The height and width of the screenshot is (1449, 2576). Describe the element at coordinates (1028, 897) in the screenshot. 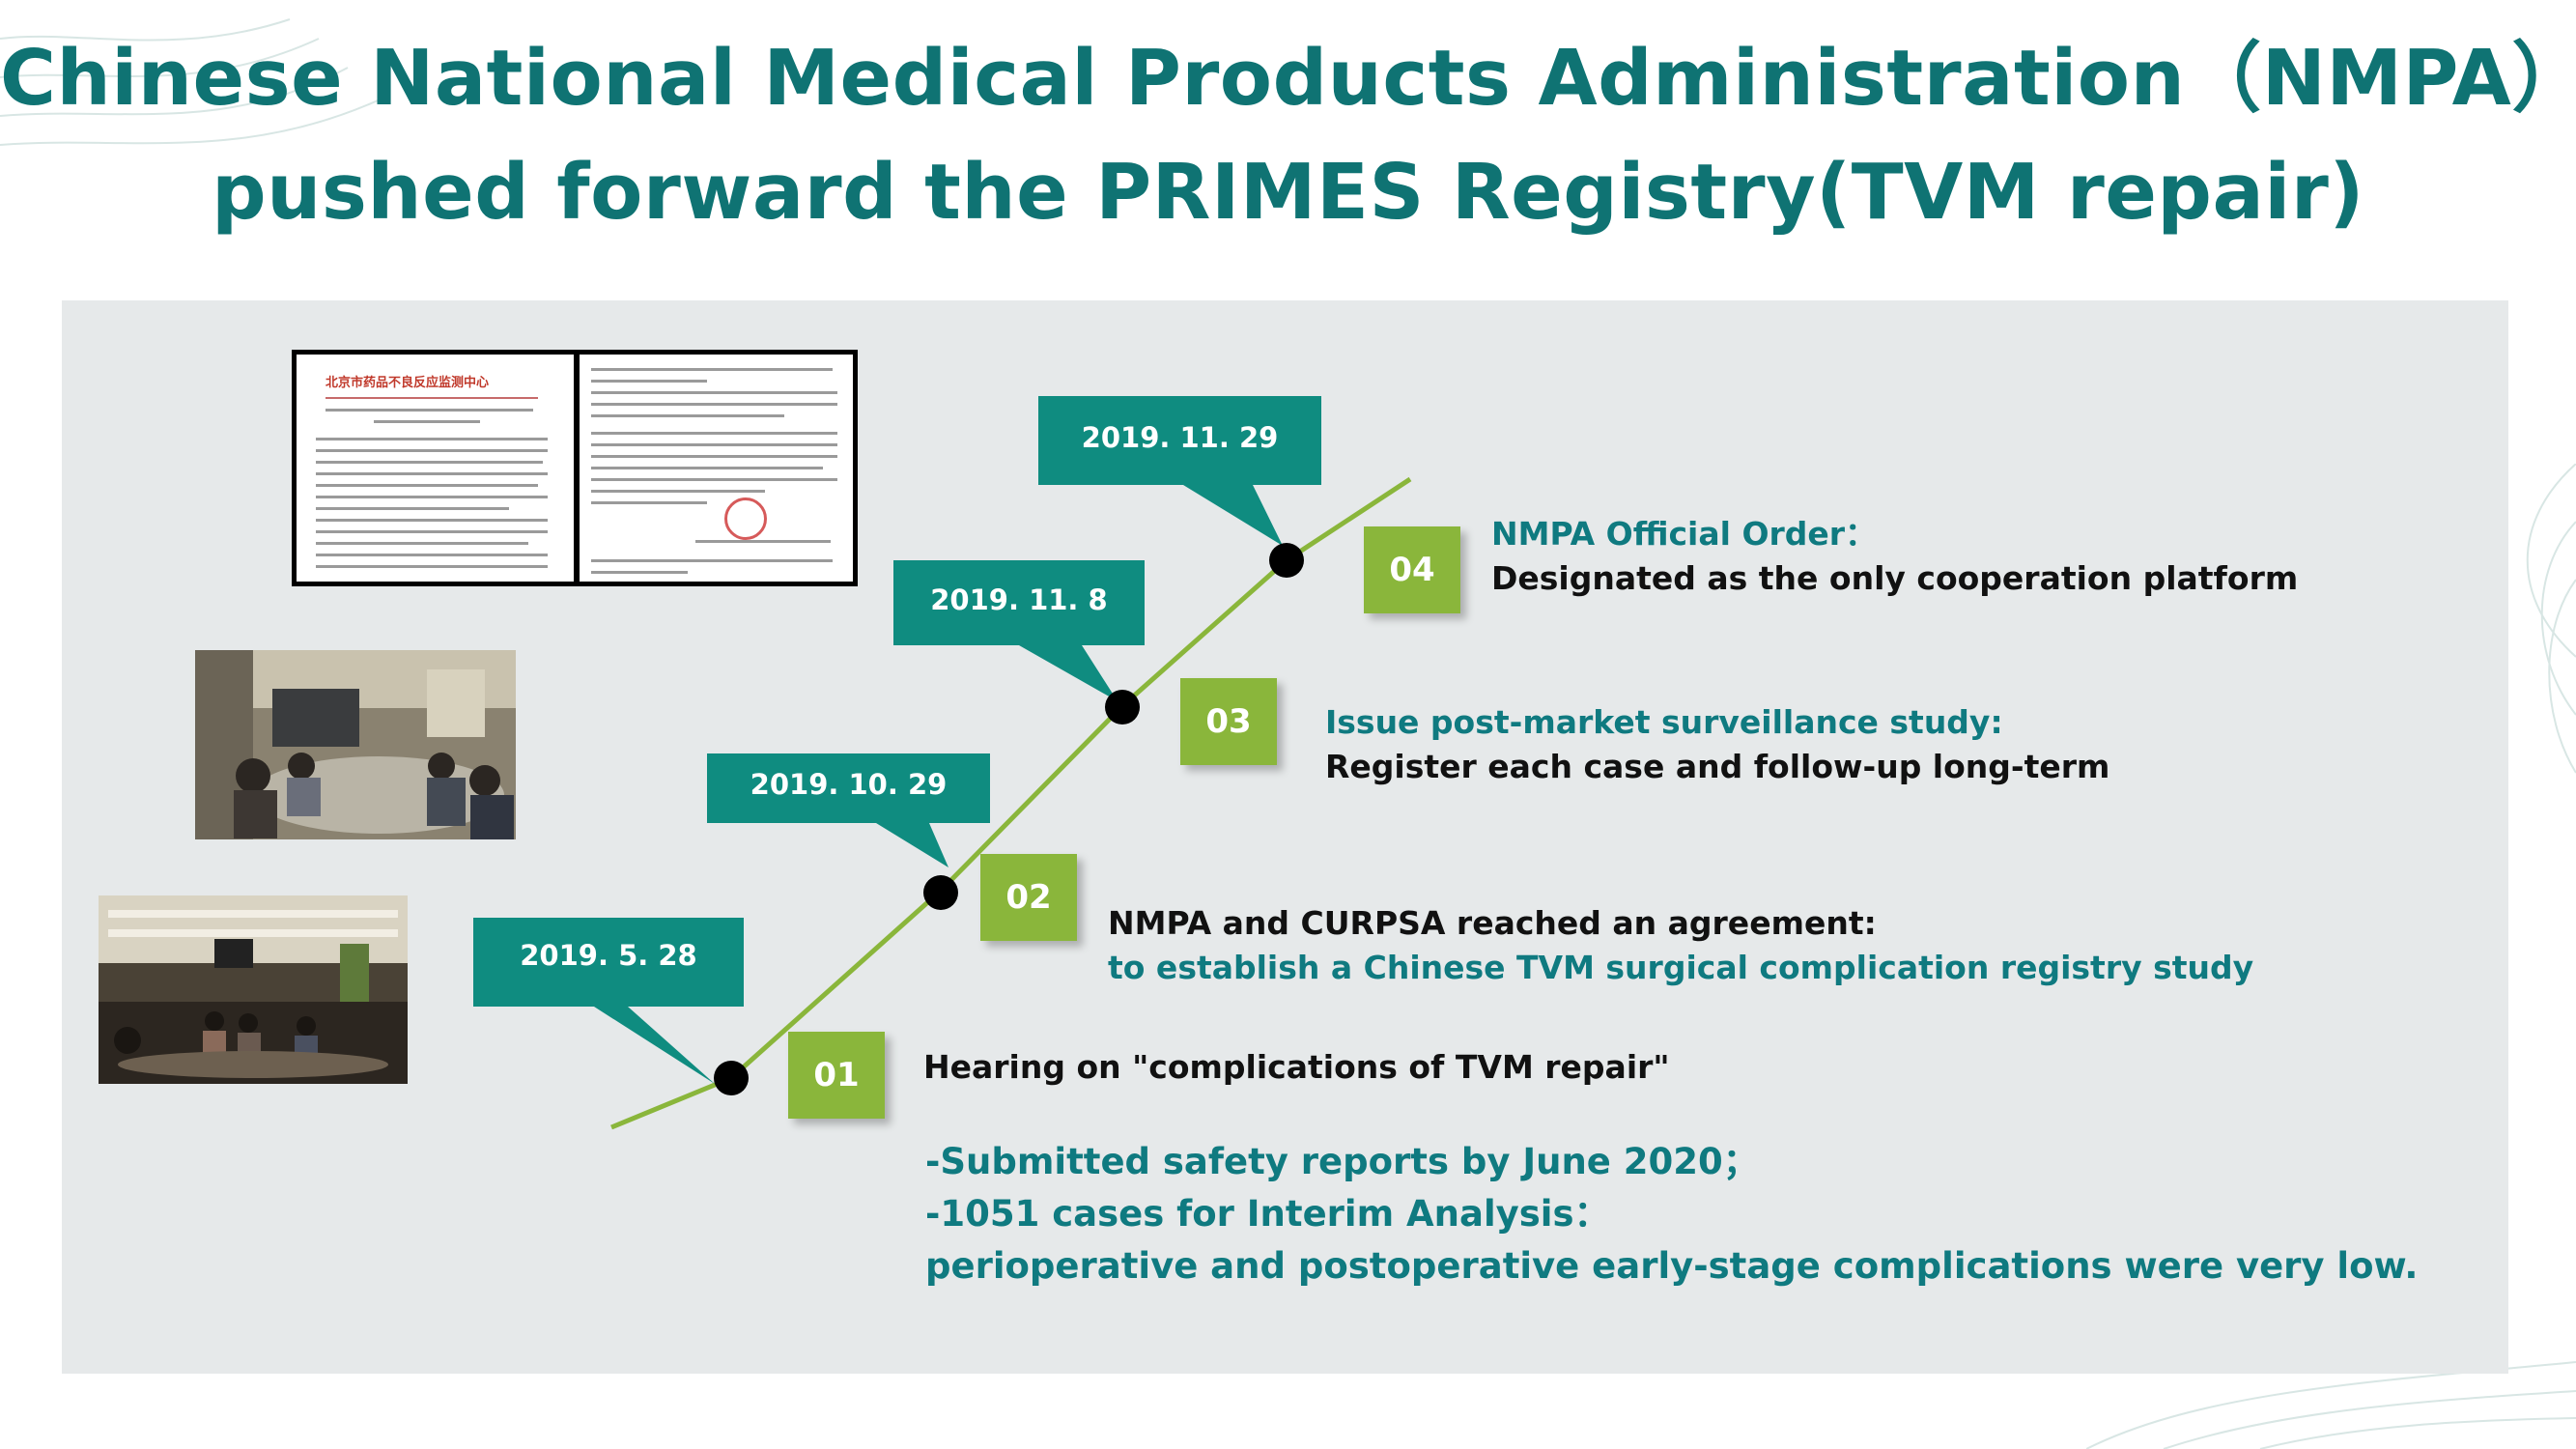

I see `step-badge-02: 02` at that location.